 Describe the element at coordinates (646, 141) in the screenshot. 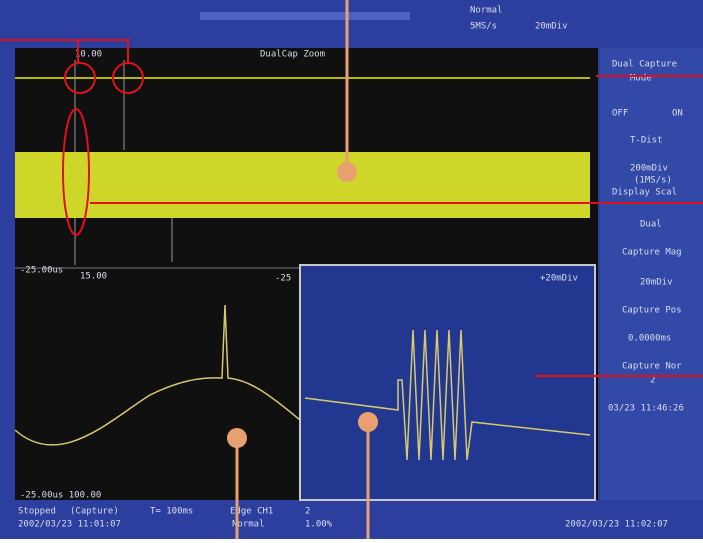

I see `menu-item: T-Dist` at that location.